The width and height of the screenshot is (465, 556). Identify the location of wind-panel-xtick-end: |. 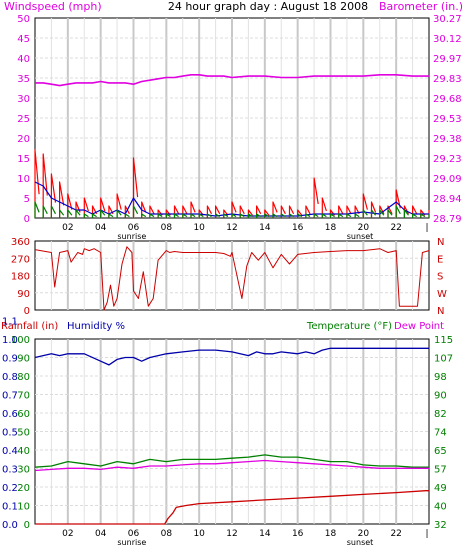
(426, 228).